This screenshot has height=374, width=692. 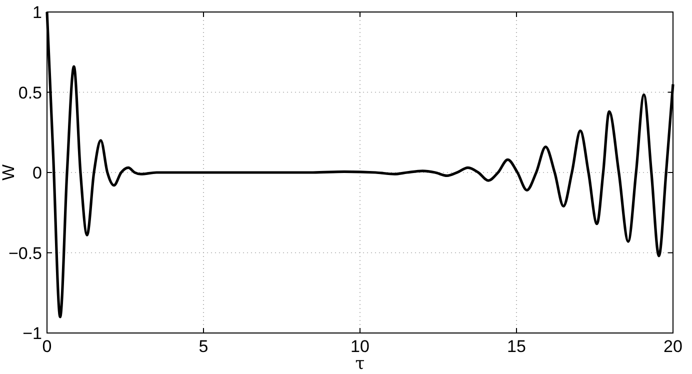 I want to click on x-tick-label: 5, so click(x=203, y=346).